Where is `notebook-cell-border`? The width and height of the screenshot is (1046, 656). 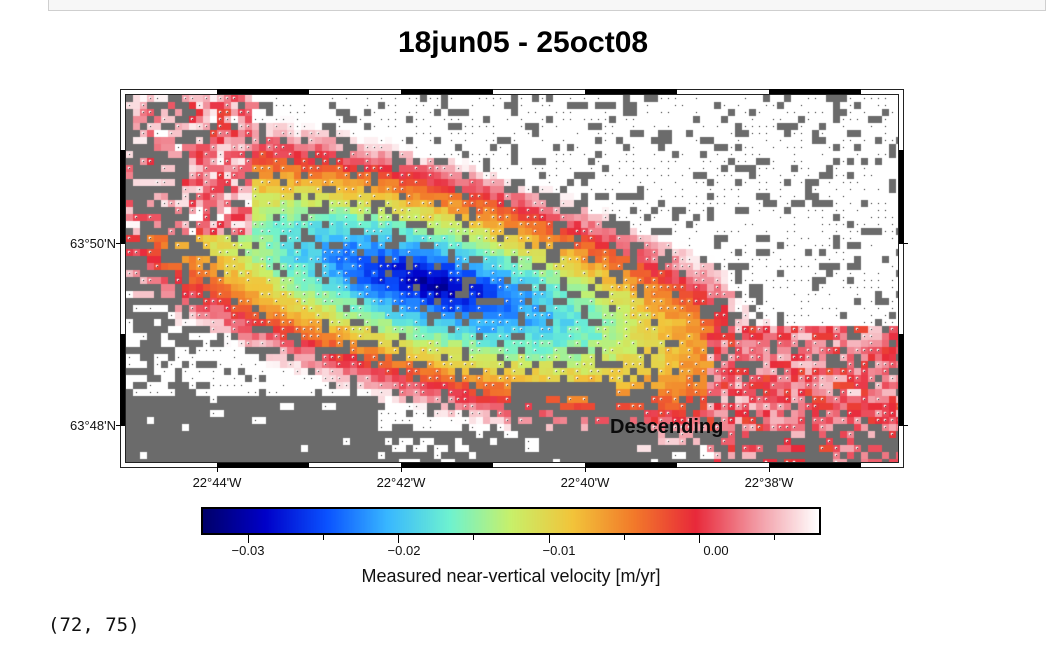
notebook-cell-border is located at coordinates (547, 5).